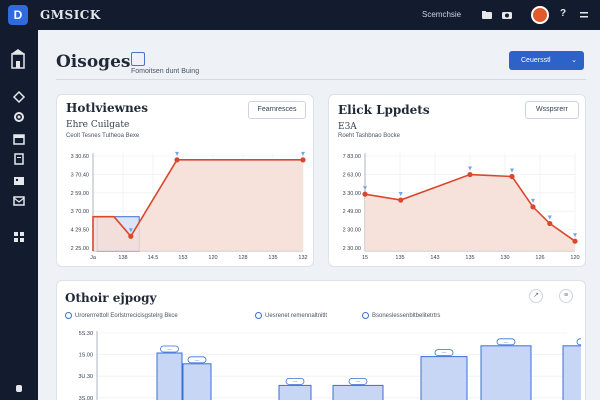  What do you see at coordinates (18, 59) in the screenshot?
I see `building-icon` at bounding box center [18, 59].